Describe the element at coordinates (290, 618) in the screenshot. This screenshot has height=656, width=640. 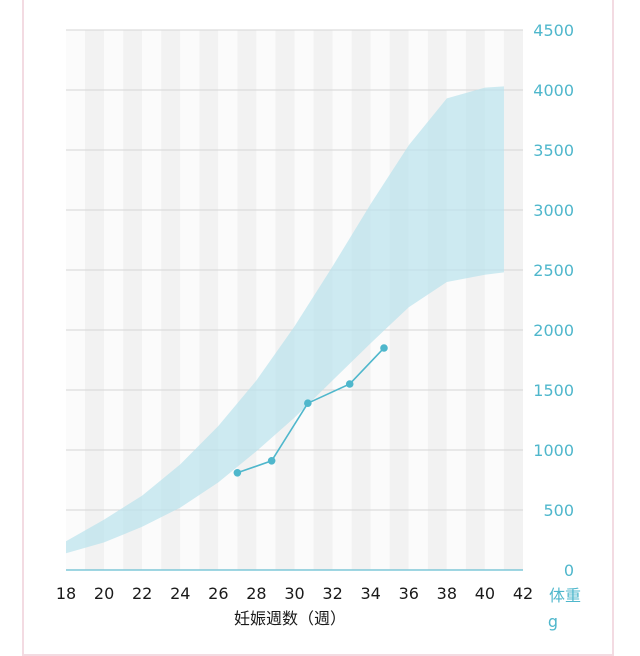
I see `x-axis-label: 妊娠週数（週）` at that location.